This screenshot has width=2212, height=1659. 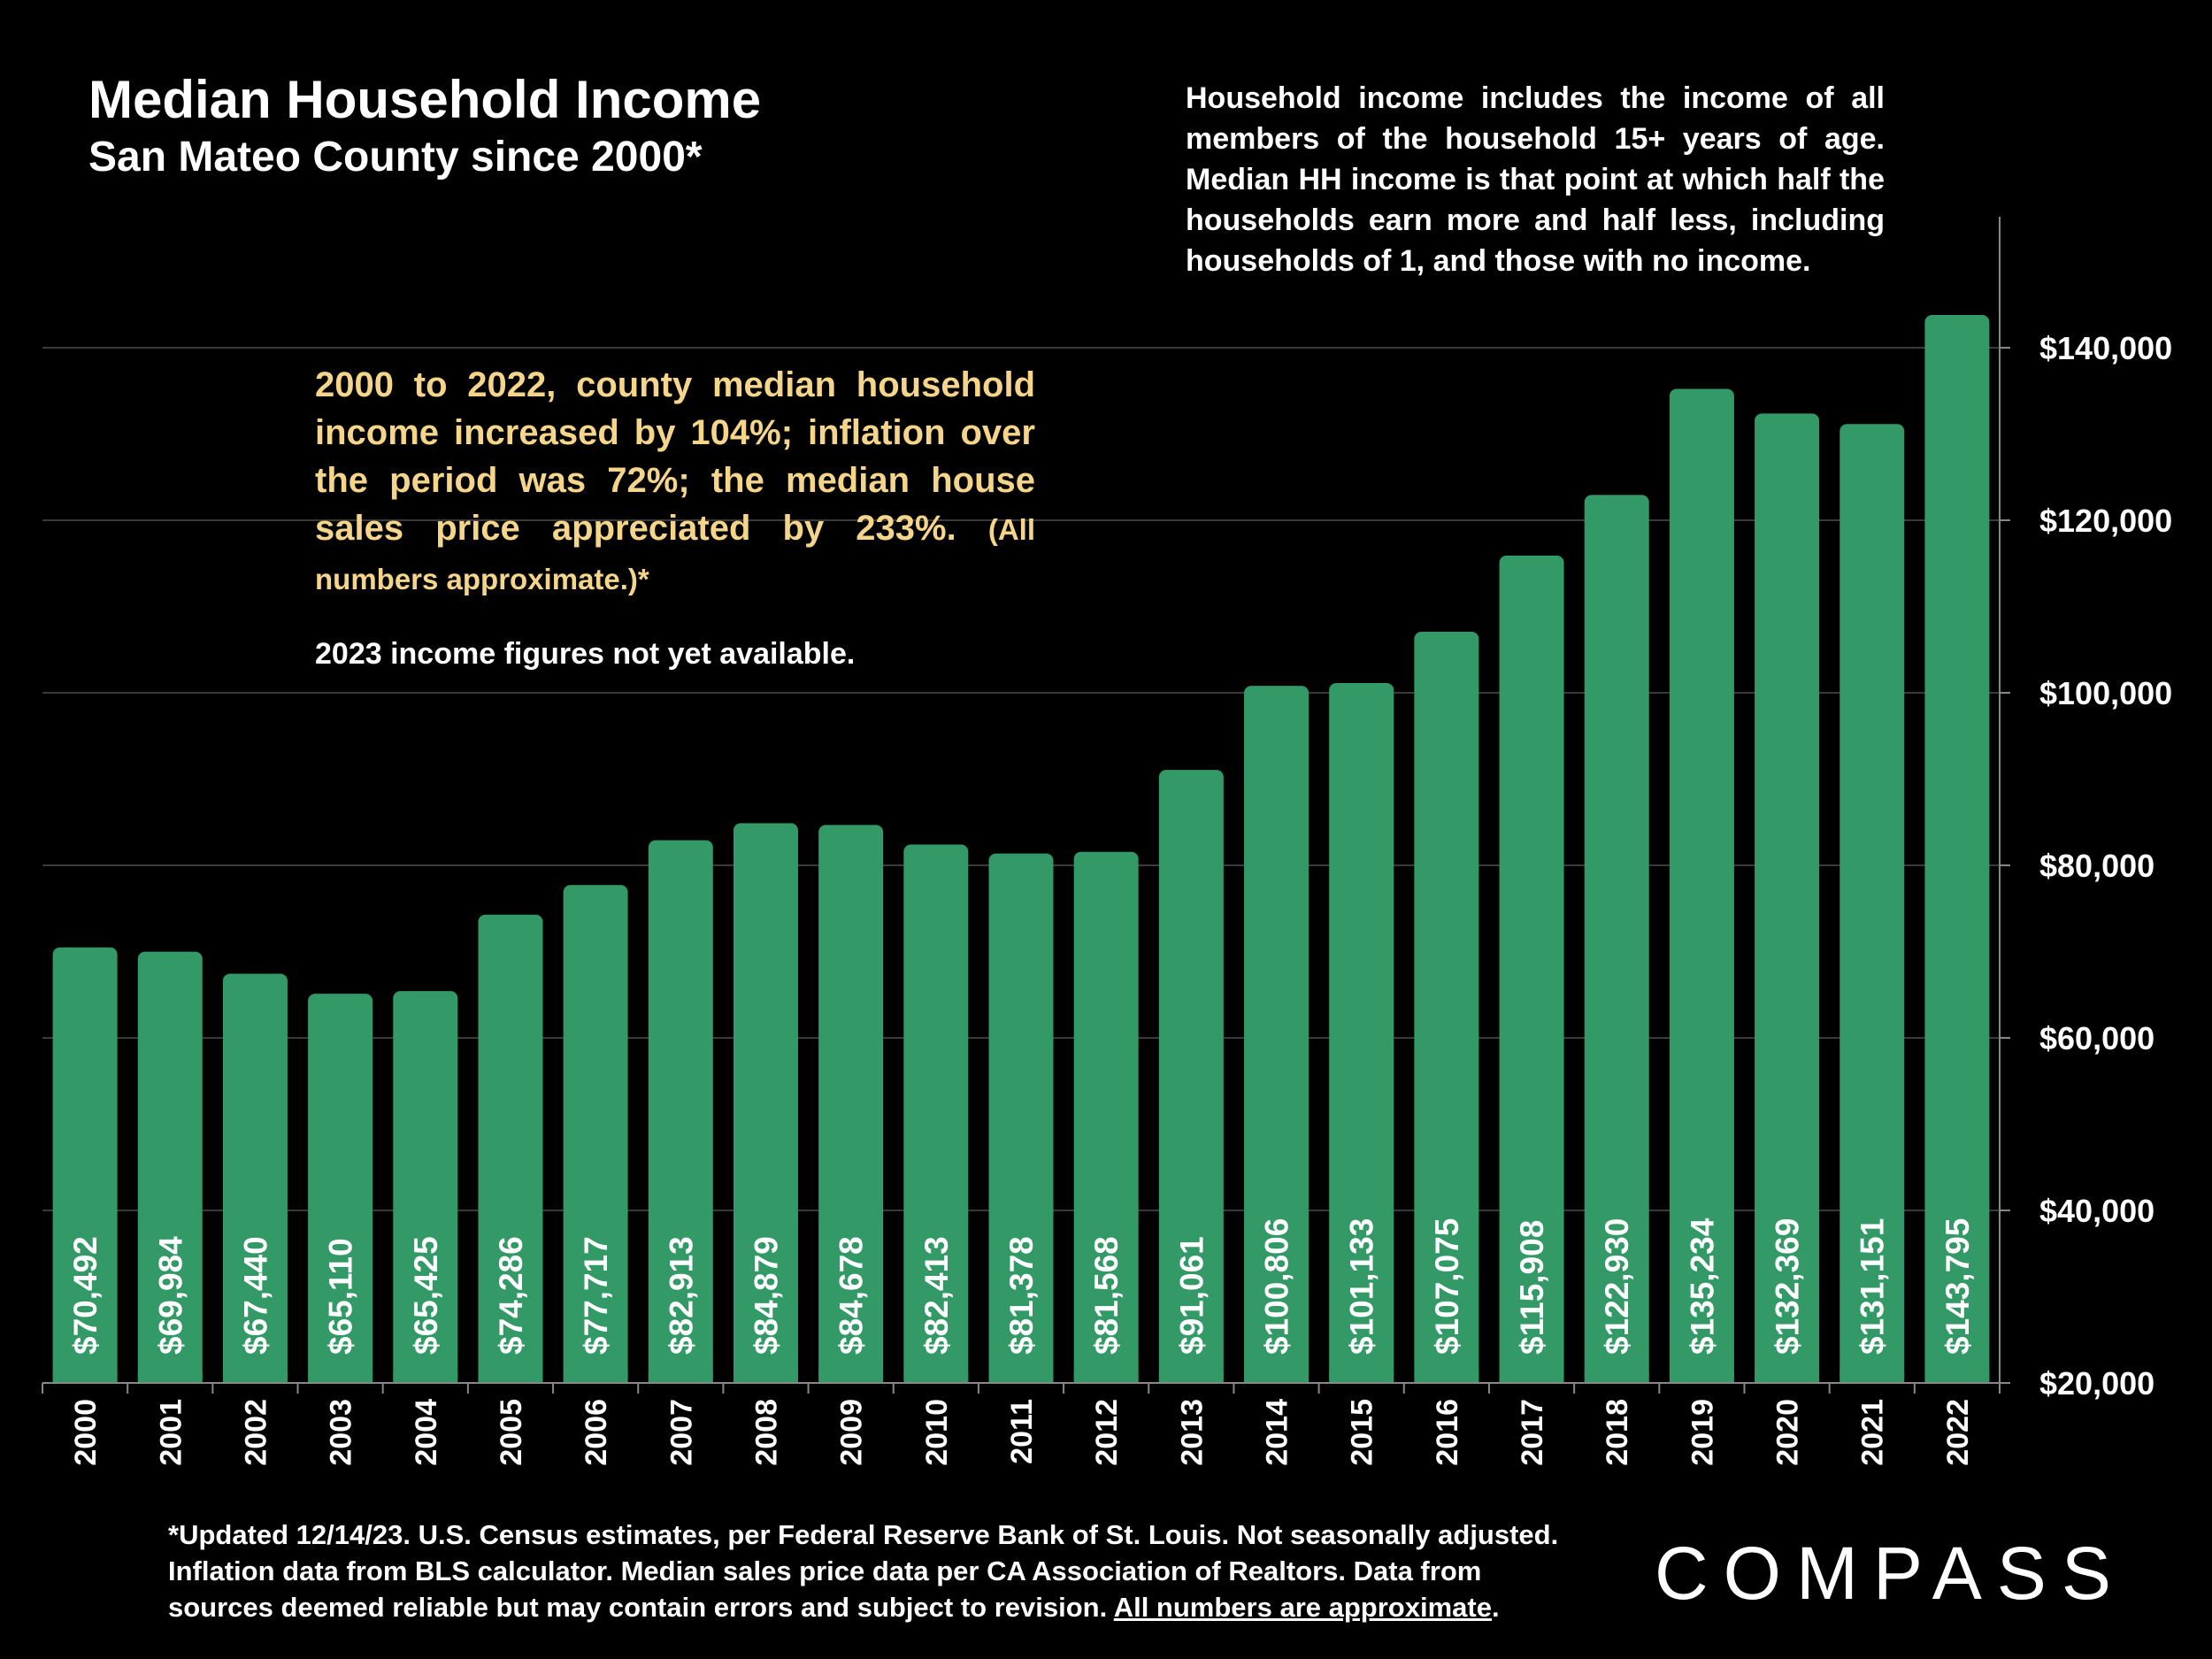 What do you see at coordinates (1702, 1286) in the screenshot?
I see `bar-value-label: $135,234` at bounding box center [1702, 1286].